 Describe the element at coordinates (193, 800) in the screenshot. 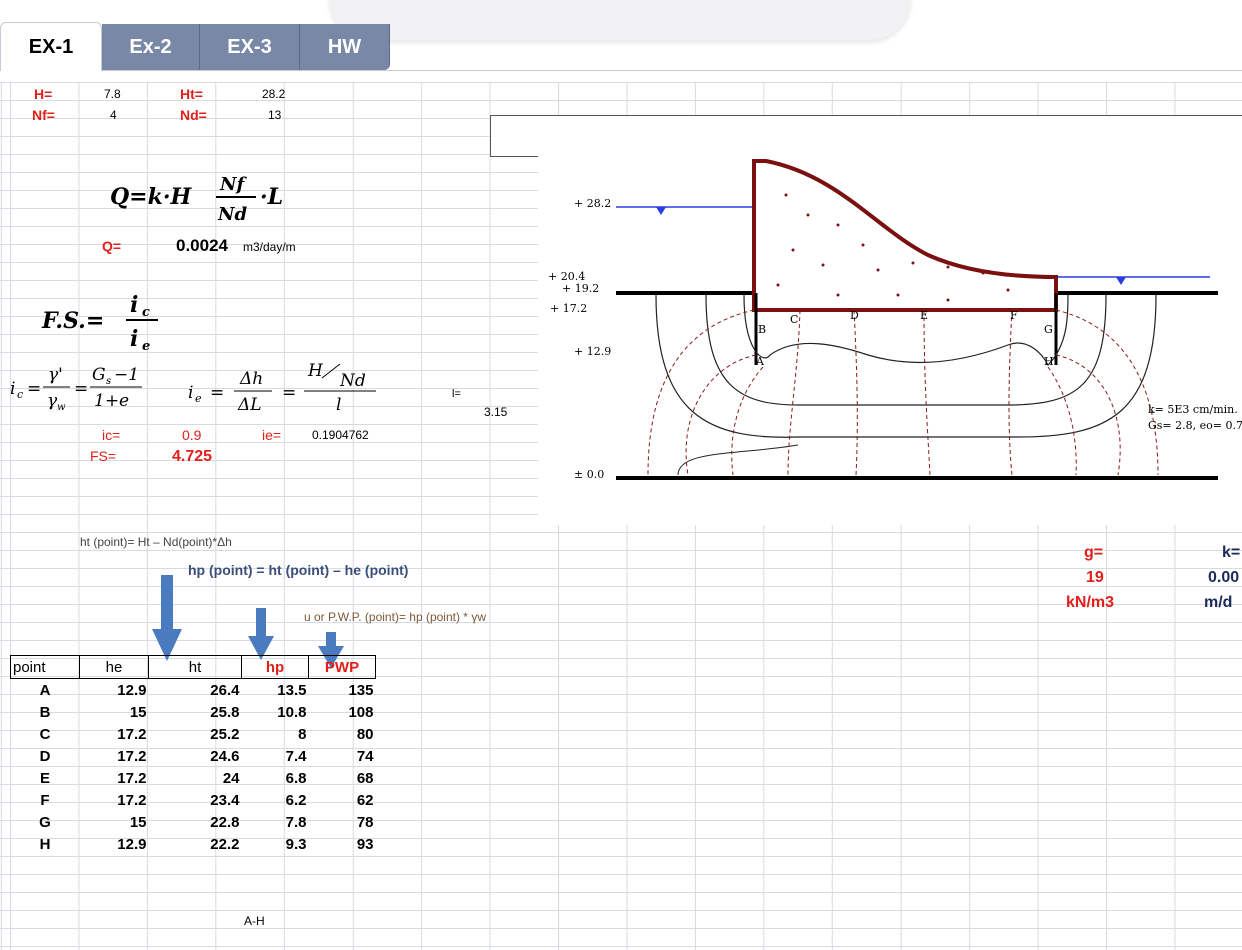

I see `table-row: F 17.2 23.4 6.2 62` at that location.